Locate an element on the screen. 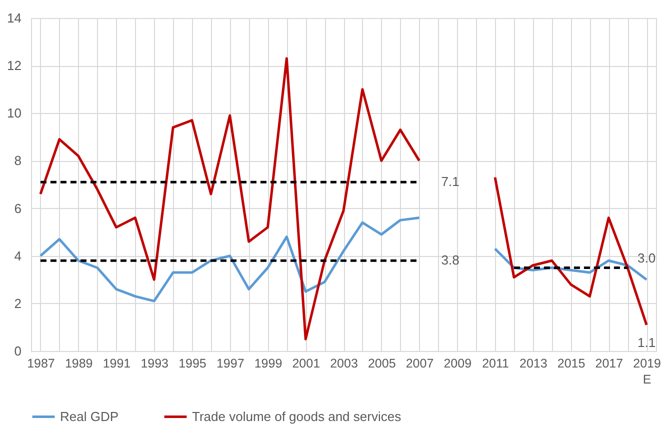 This screenshot has width=670, height=430. x-tick-label: 2019 E is located at coordinates (647, 371).